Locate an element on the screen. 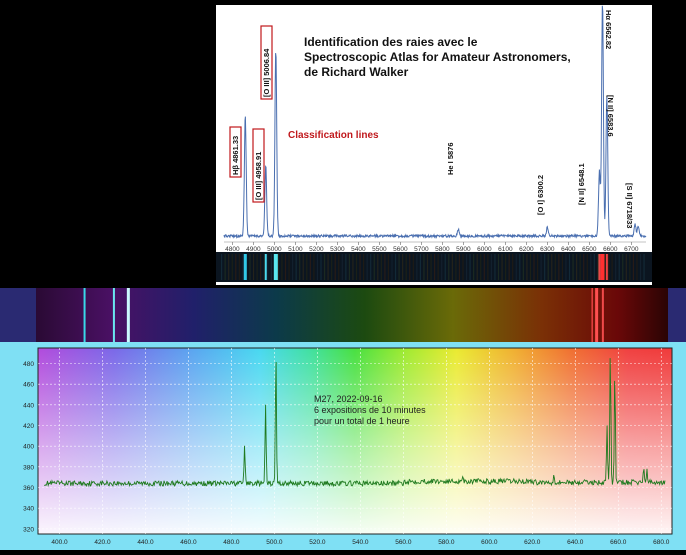 This screenshot has height=555, width=686. spectrum-band is located at coordinates (343, 315).